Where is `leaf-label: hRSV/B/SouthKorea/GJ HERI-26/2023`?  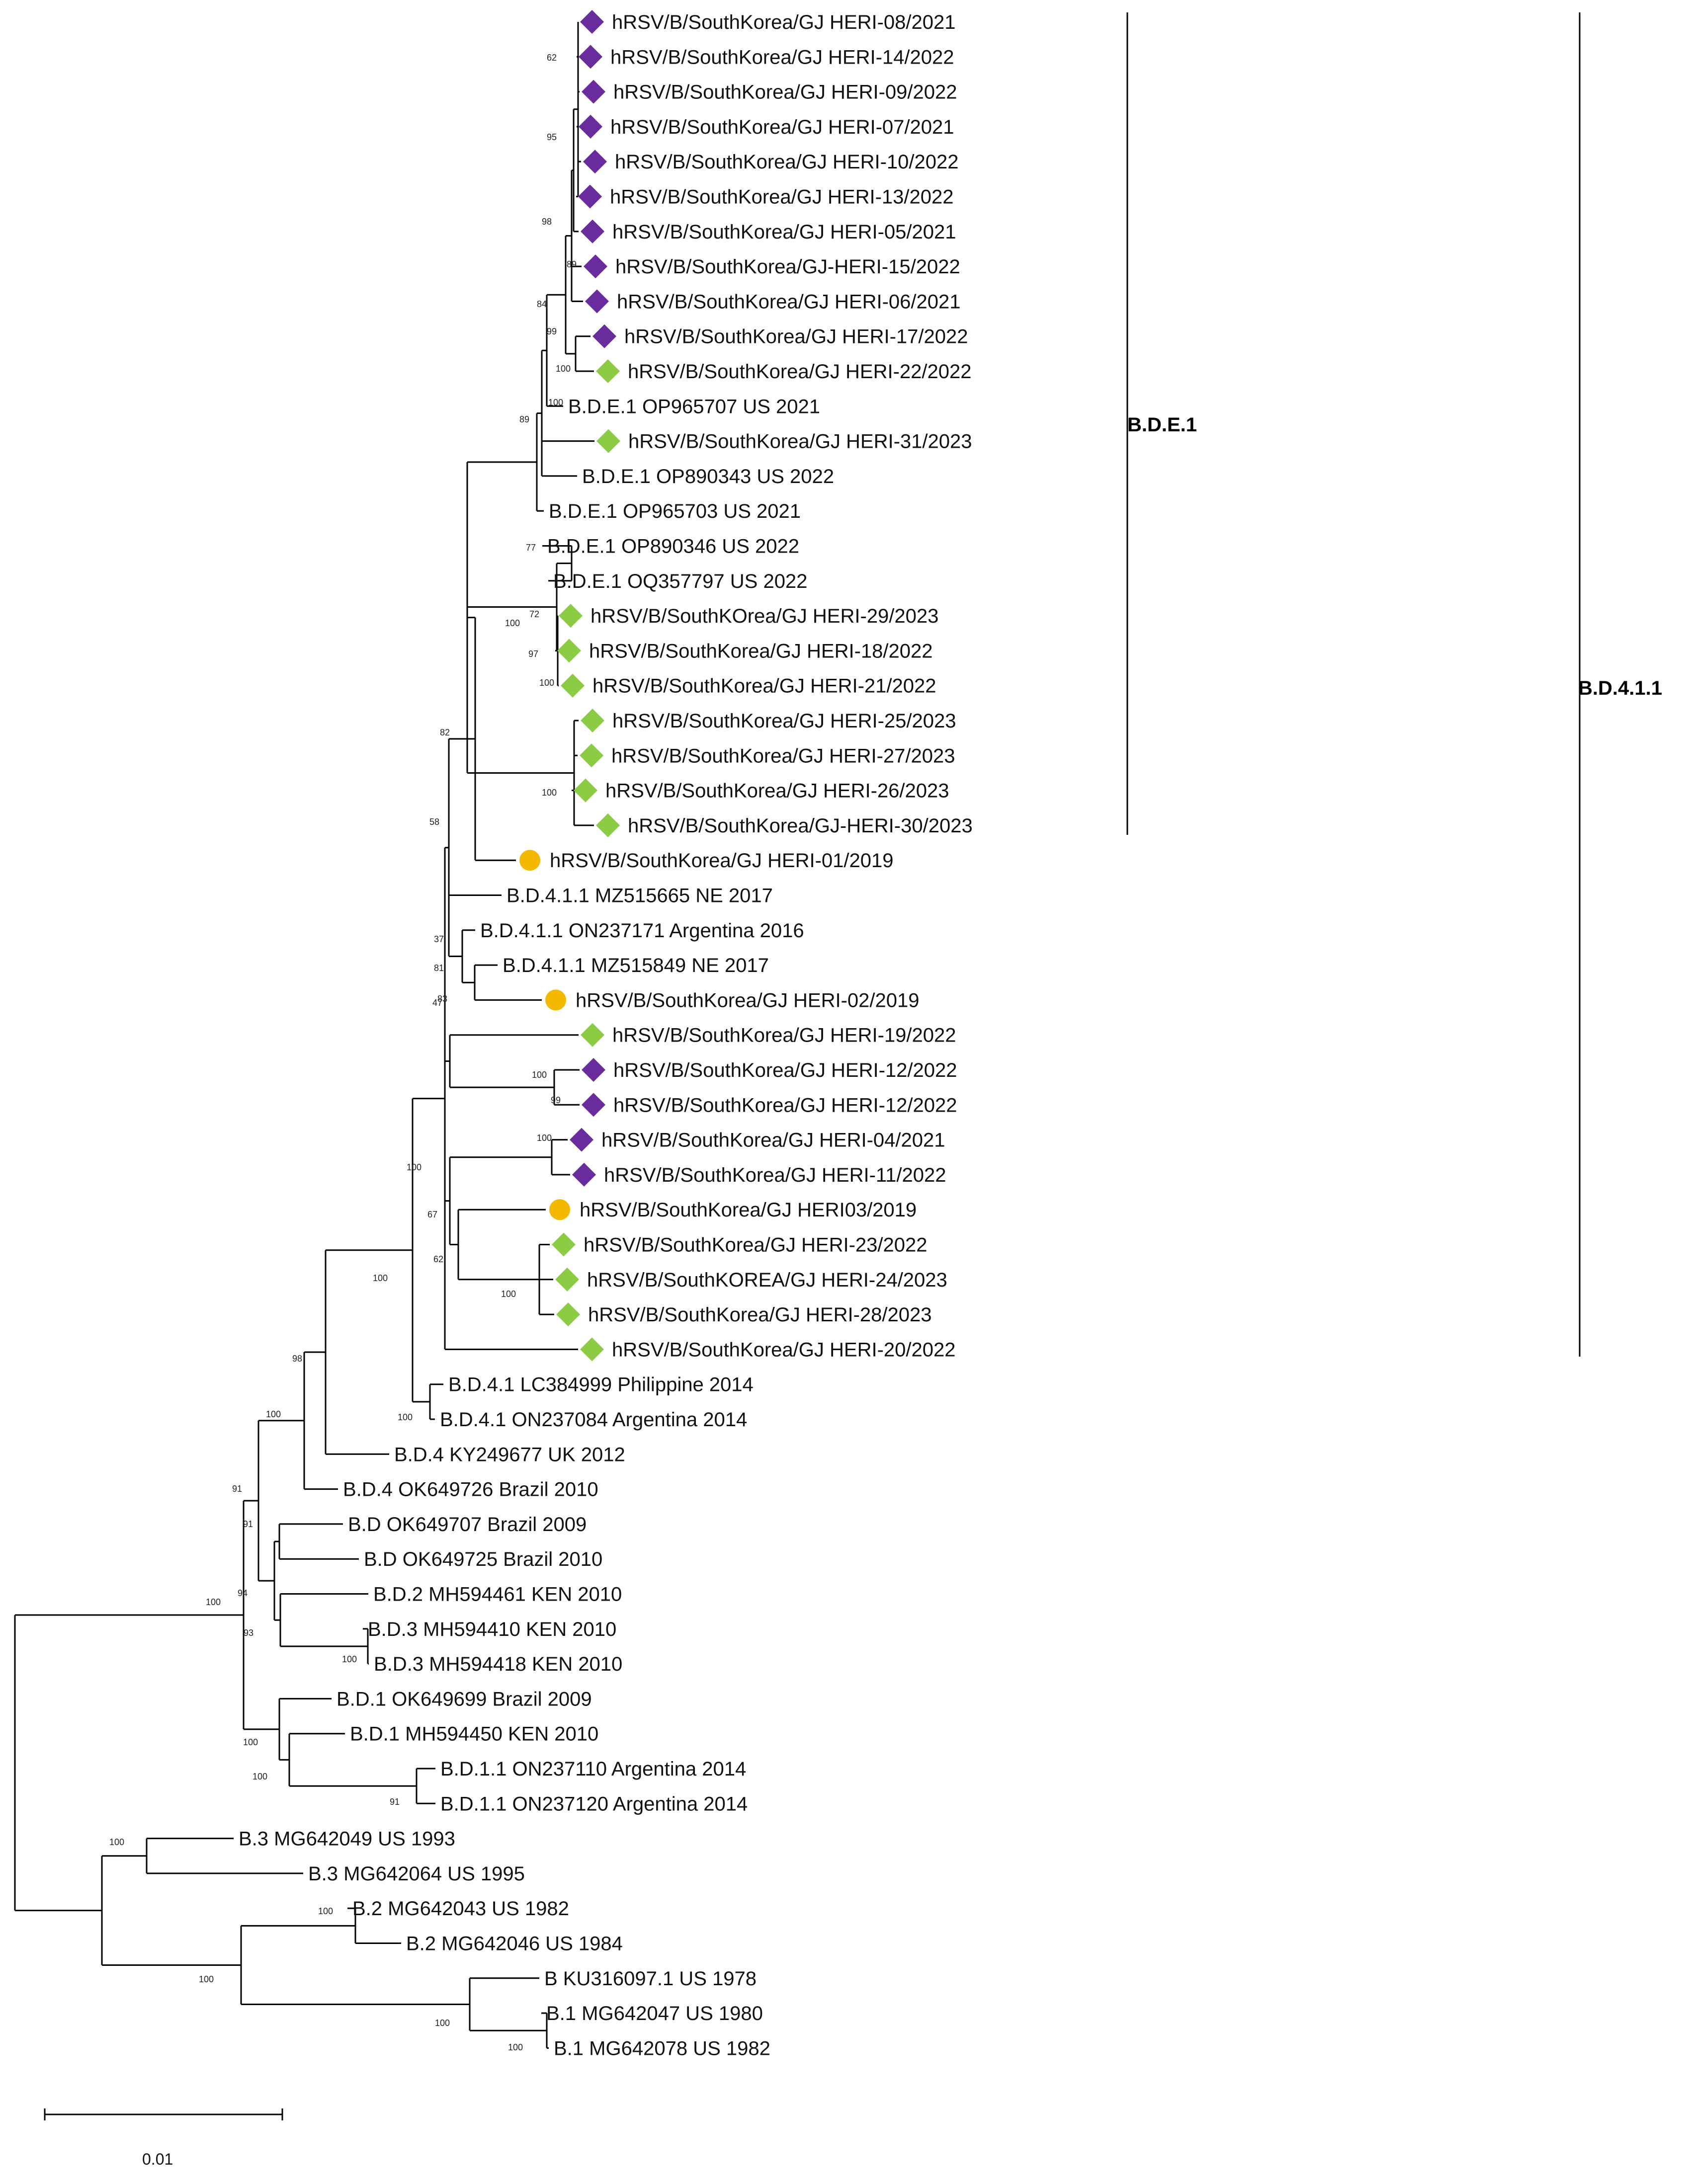
leaf-label: hRSV/B/SouthKorea/GJ HERI-26/2023 is located at coordinates (777, 791).